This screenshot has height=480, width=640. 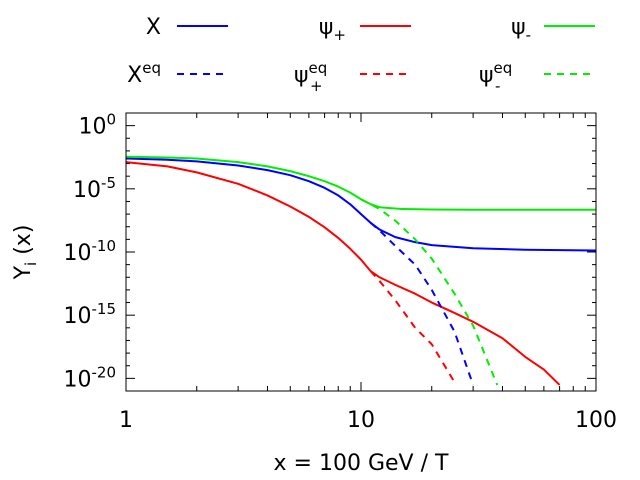 I want to click on series-line-X, so click(x=361, y=204).